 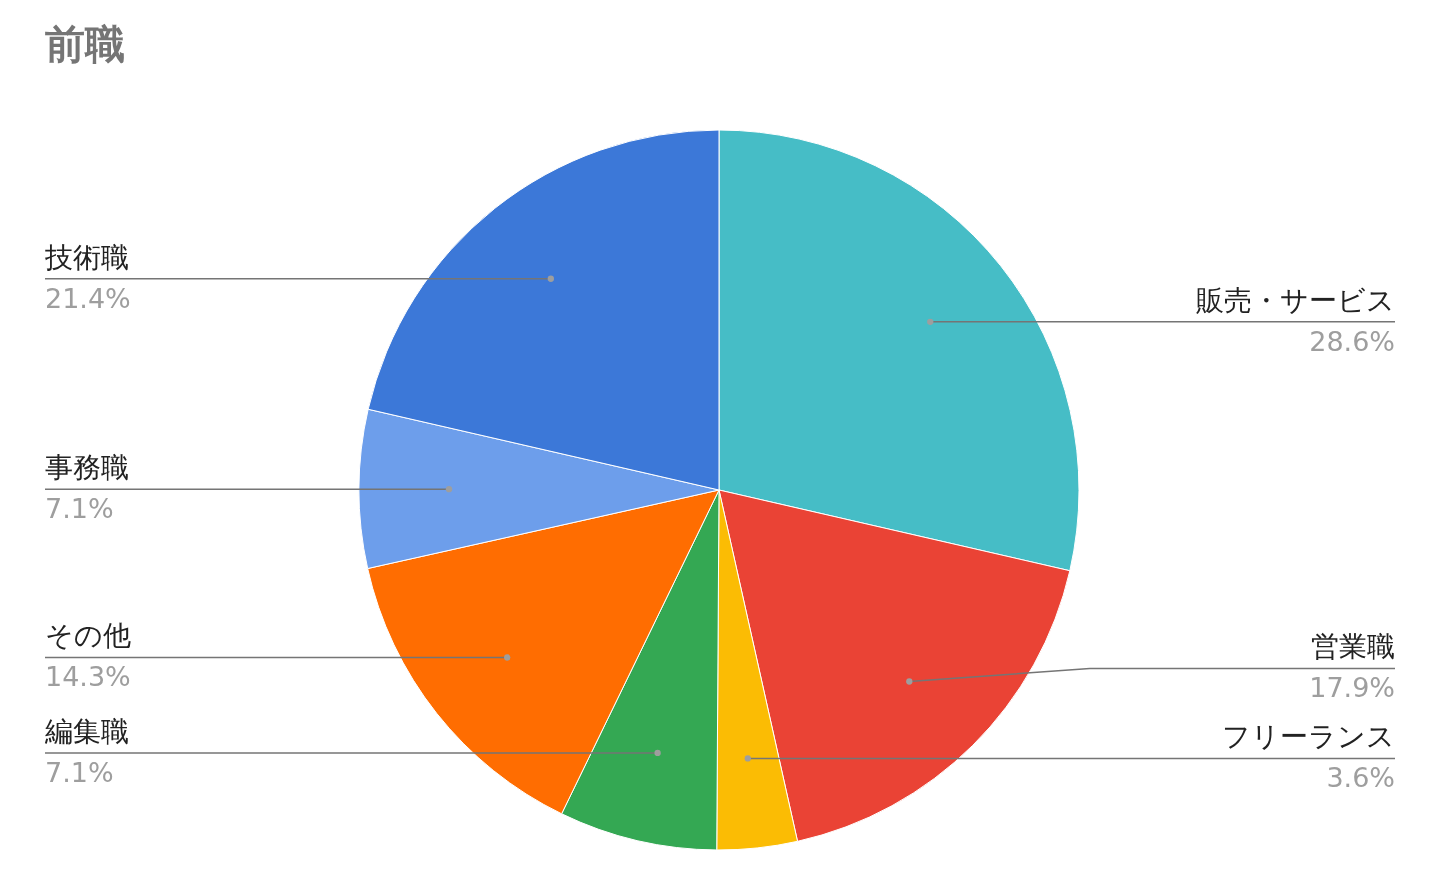 I want to click on data-label: 28.6%, so click(x=1352, y=341).